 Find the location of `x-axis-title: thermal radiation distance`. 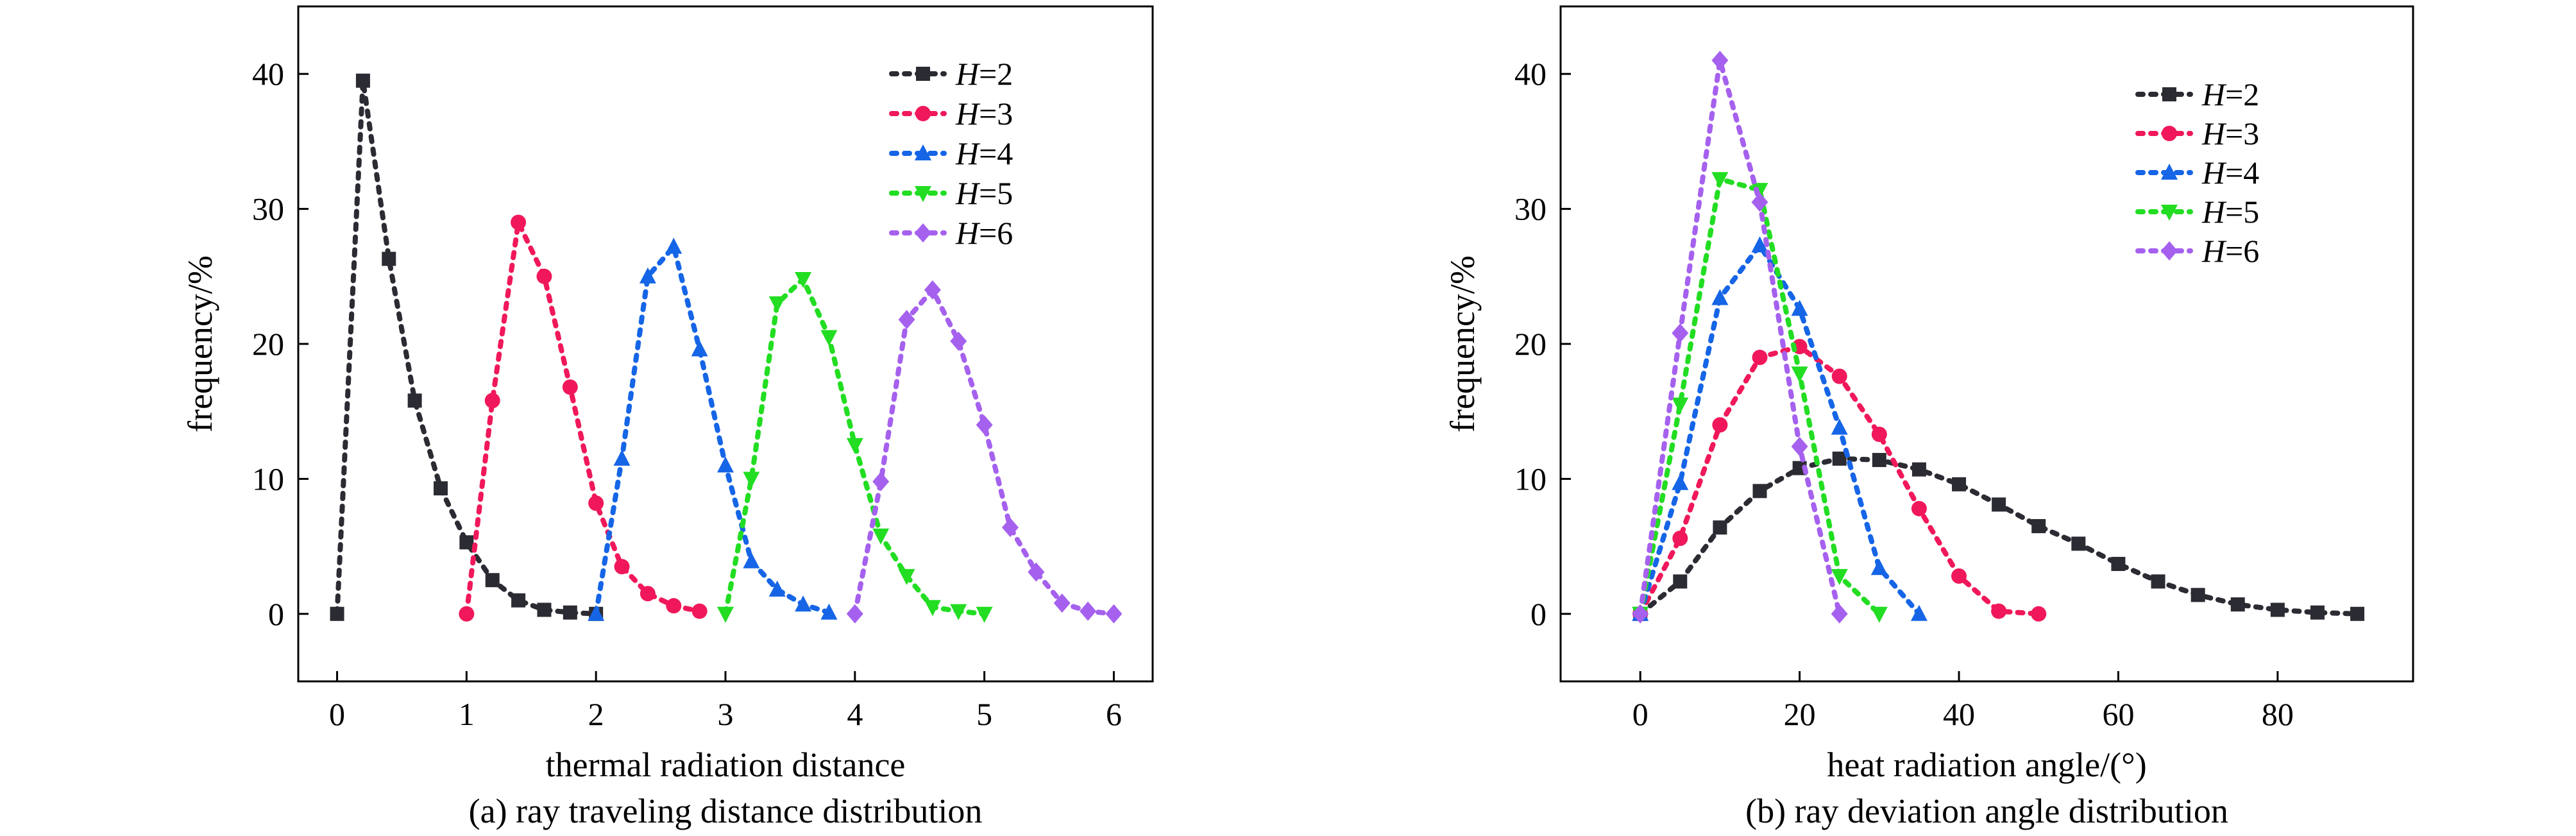

x-axis-title: thermal radiation distance is located at coordinates (726, 765).